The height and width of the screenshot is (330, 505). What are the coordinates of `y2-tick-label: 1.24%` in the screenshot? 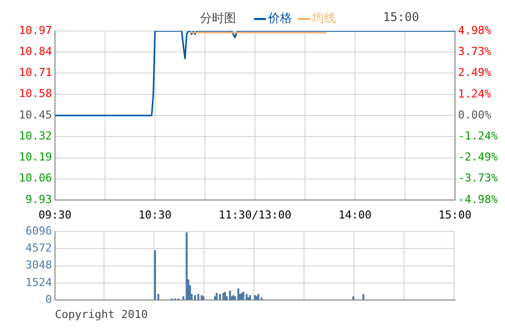 It's located at (475, 93).